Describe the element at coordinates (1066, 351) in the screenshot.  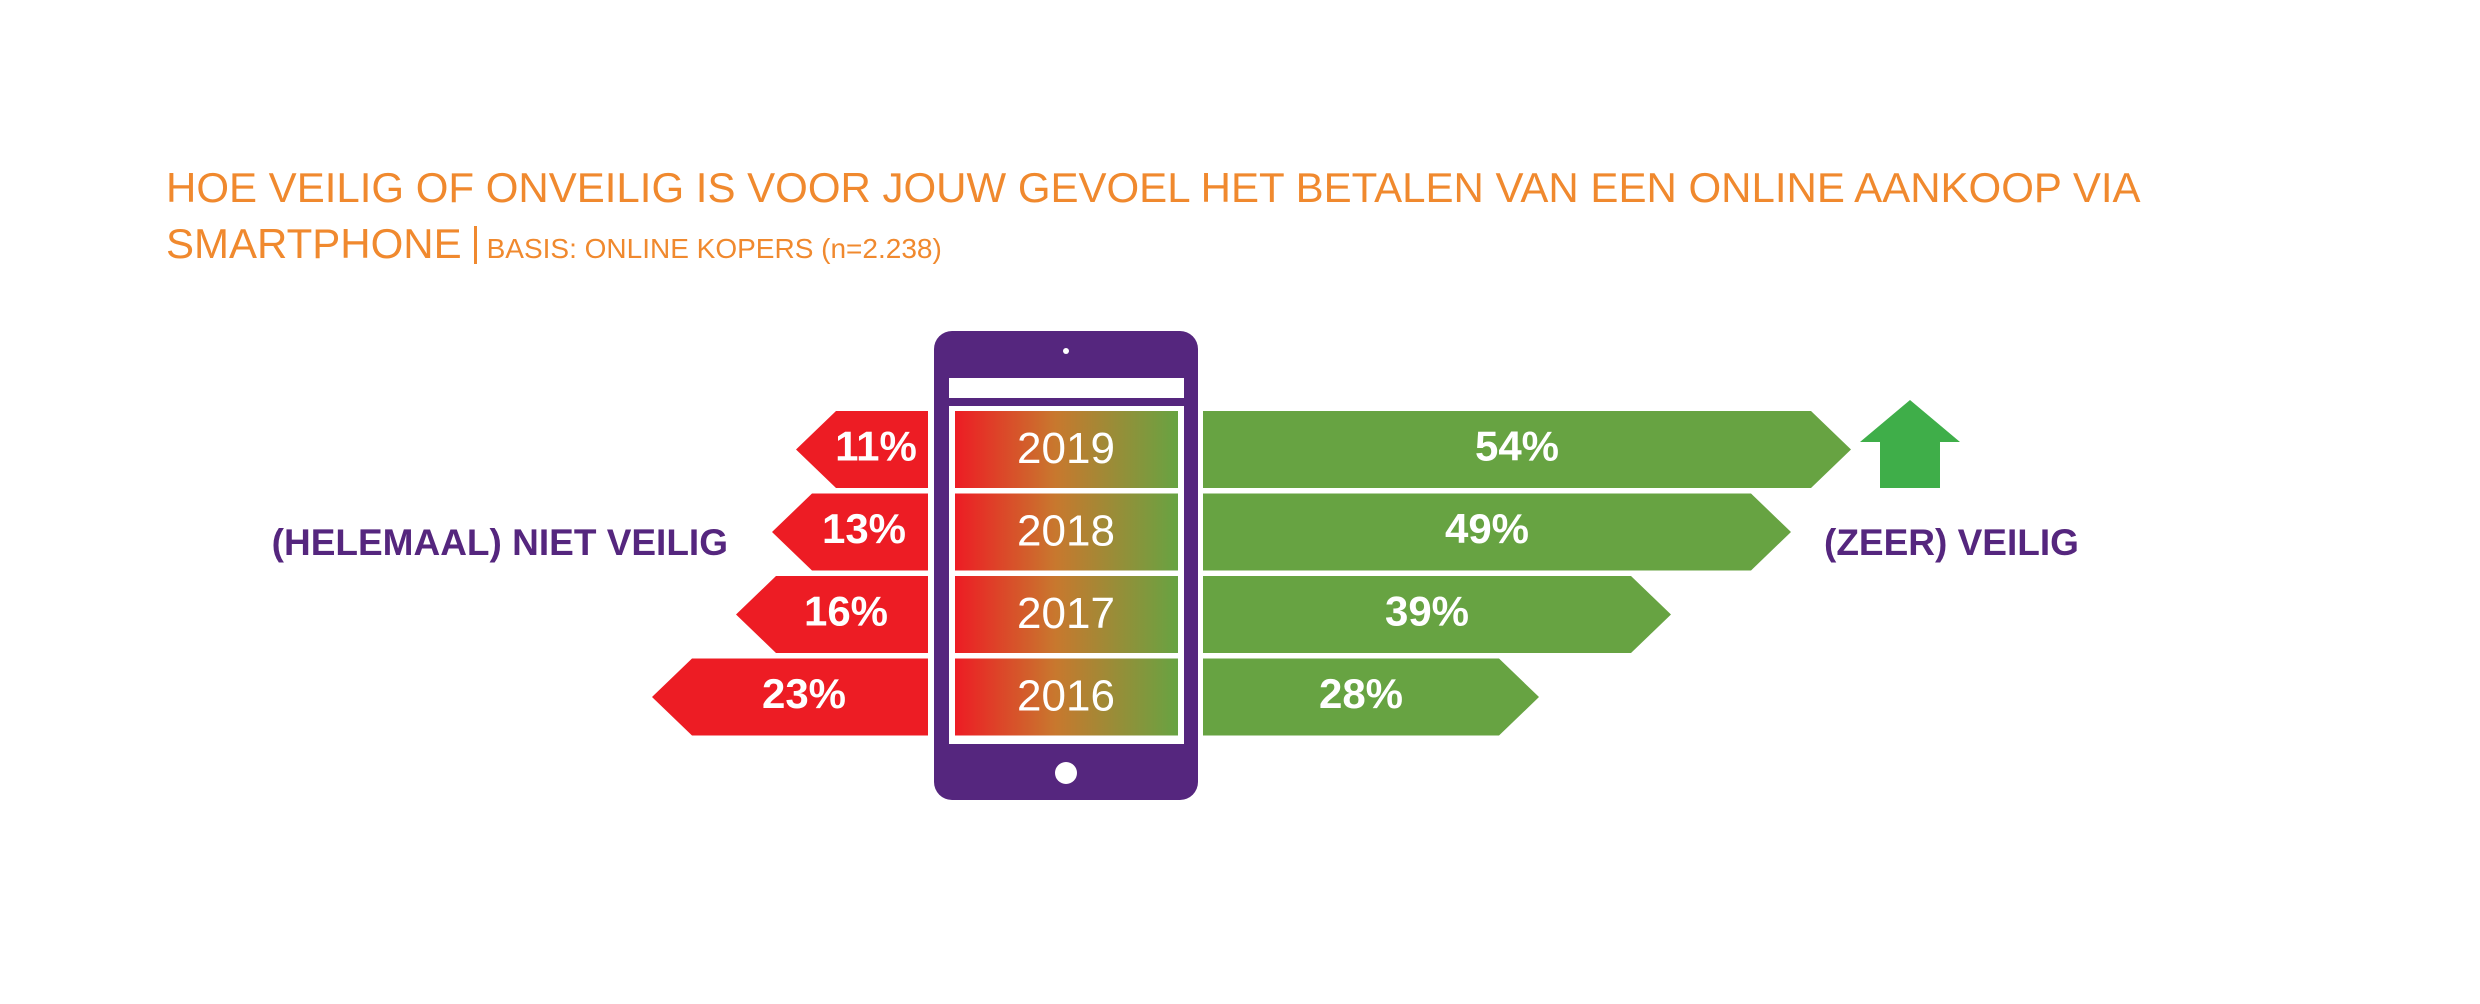
I see `phone-camera` at that location.